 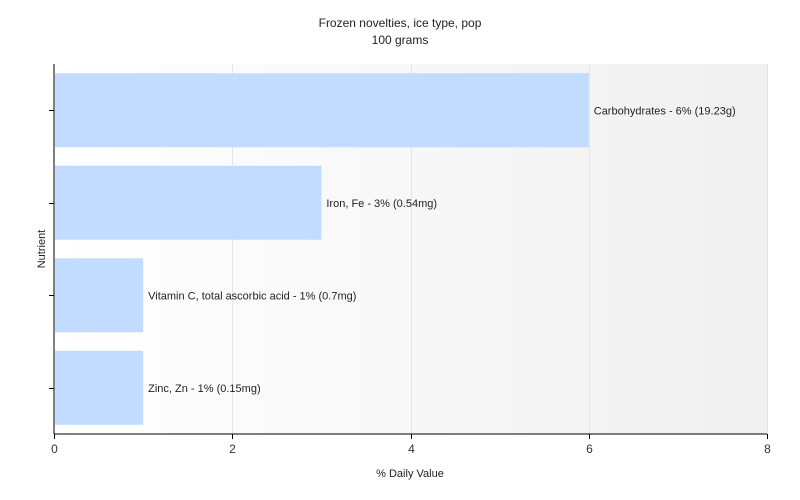 What do you see at coordinates (232, 449) in the screenshot?
I see `x-tick-label: 2` at bounding box center [232, 449].